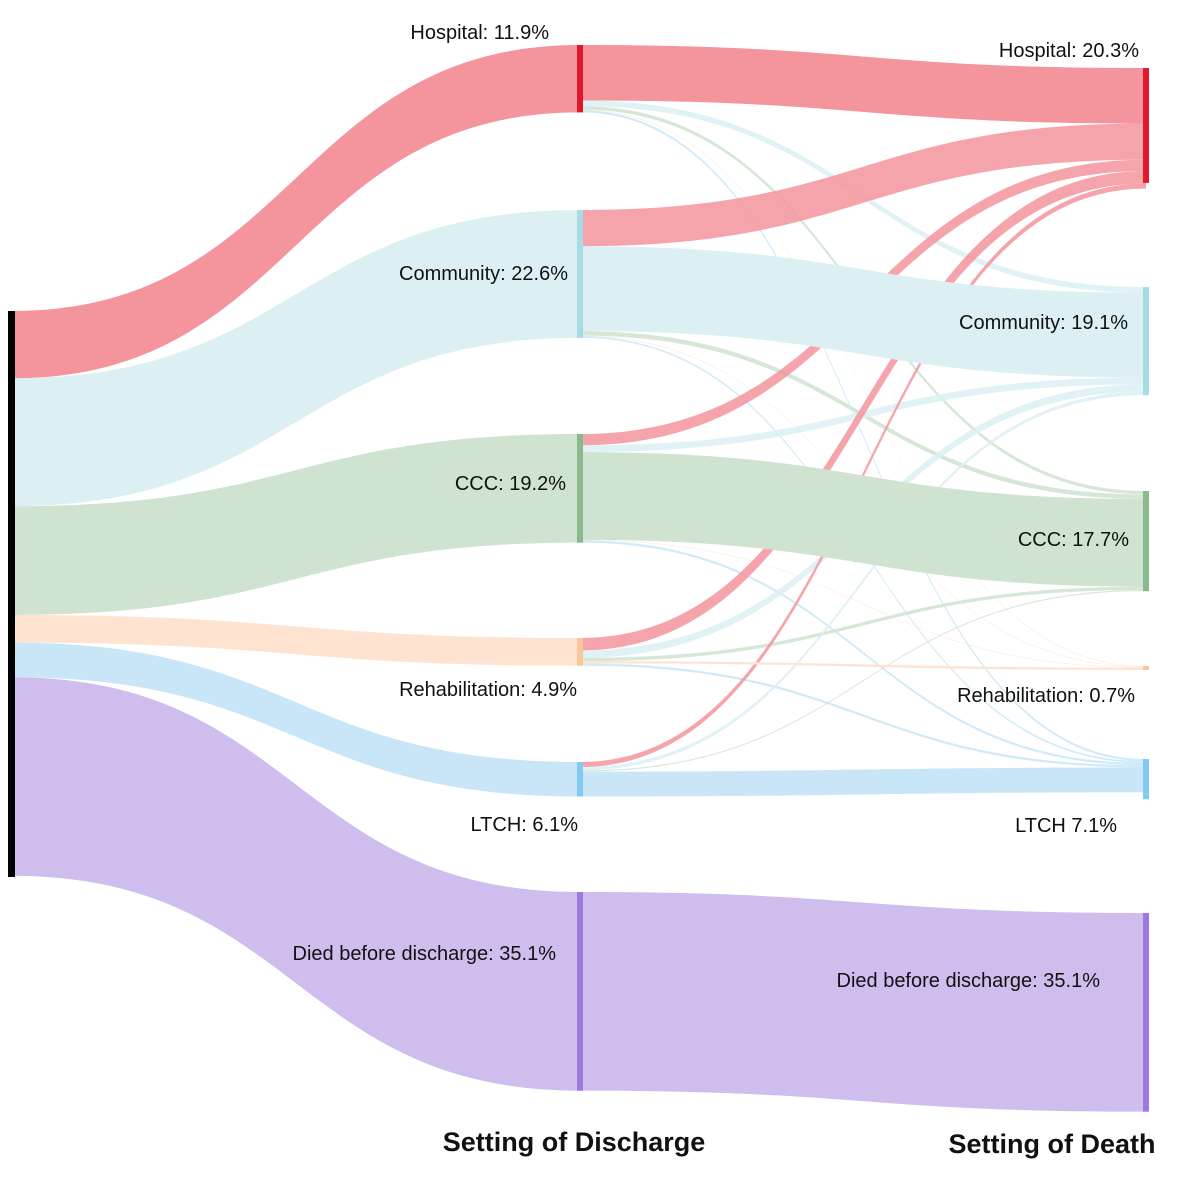  I want to click on link-community-to-community, so click(863, 312).